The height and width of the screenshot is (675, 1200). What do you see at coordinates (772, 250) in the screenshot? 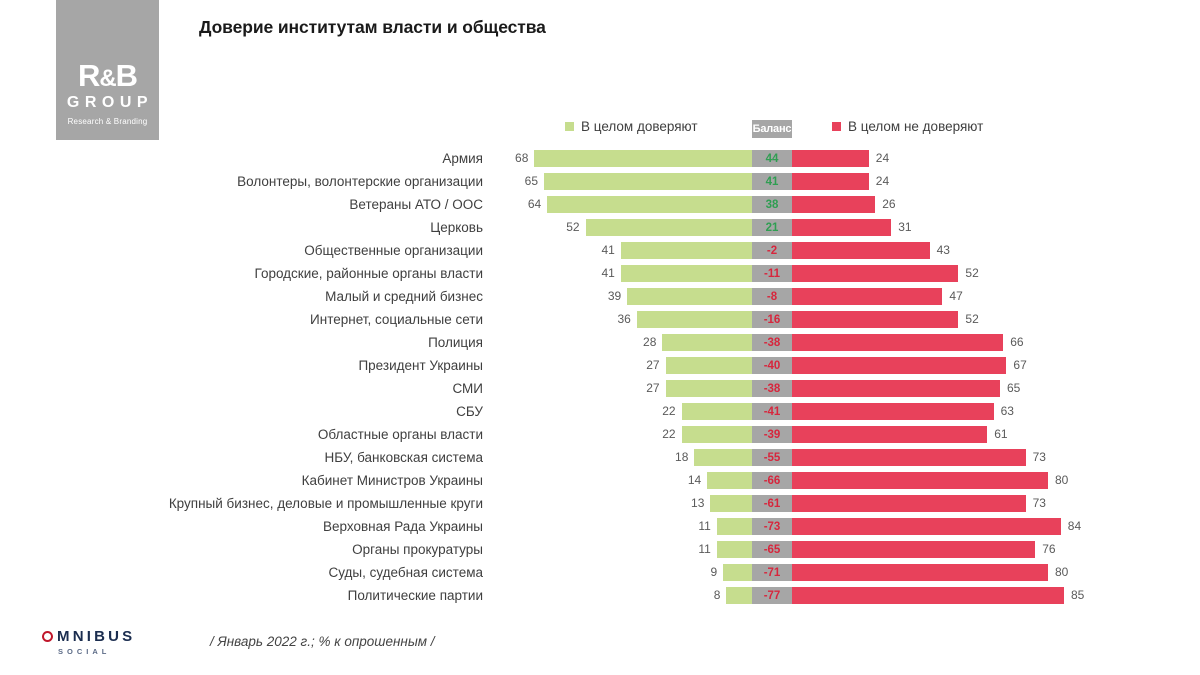
I see `balance-value: -2` at bounding box center [772, 250].